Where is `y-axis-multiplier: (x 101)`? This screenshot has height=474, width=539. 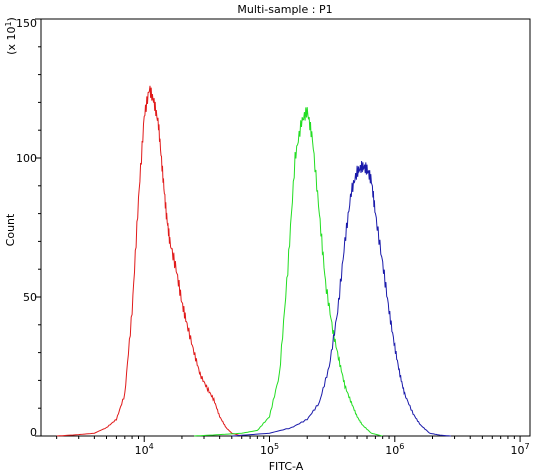 y-axis-multiplier: (x 101) is located at coordinates (11, 36).